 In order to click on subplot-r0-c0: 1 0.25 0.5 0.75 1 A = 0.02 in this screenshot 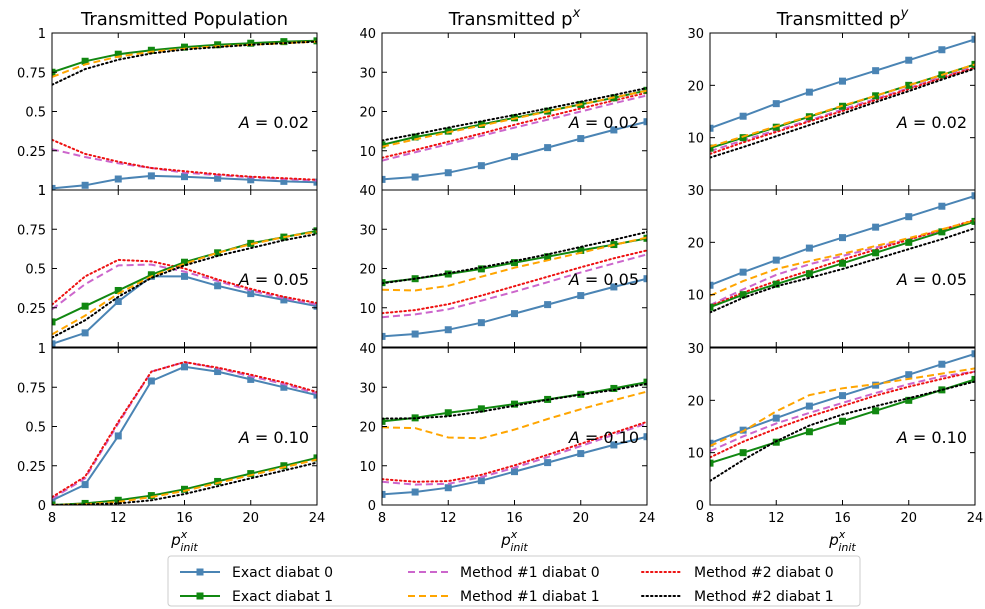, I will do `click(167, 113)`.